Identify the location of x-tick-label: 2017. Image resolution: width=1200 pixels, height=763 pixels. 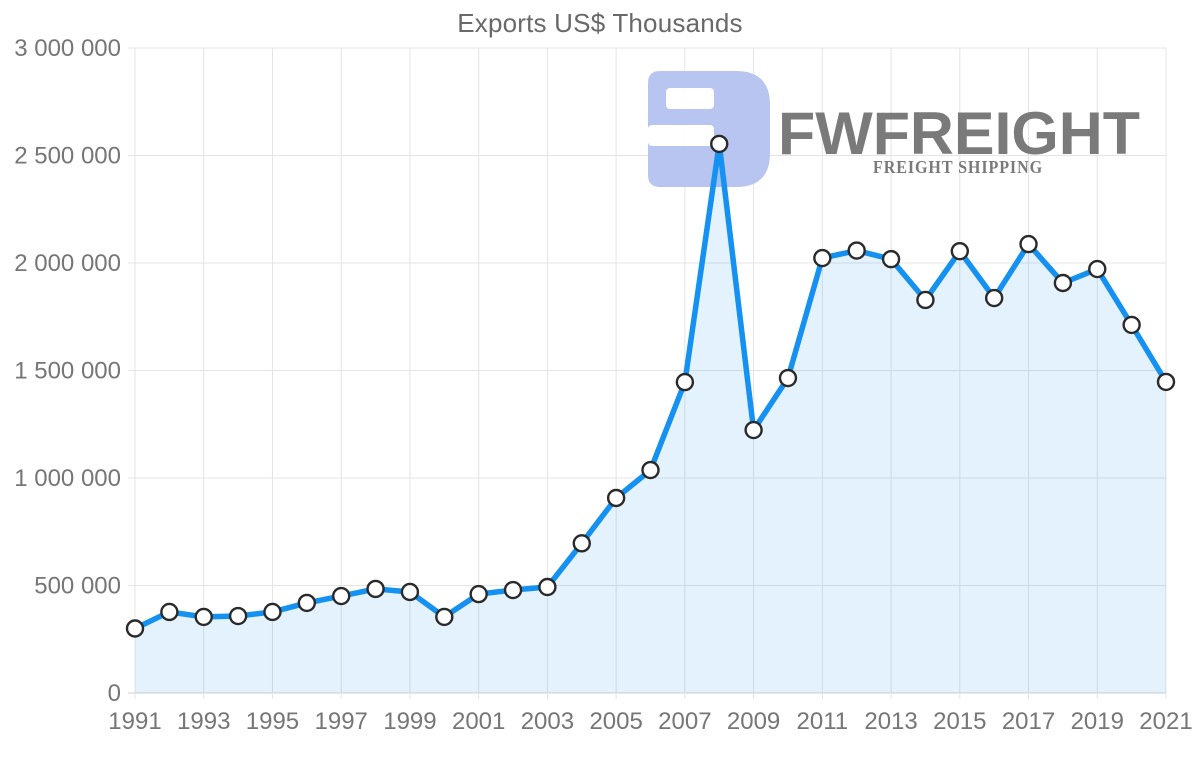
(1028, 721).